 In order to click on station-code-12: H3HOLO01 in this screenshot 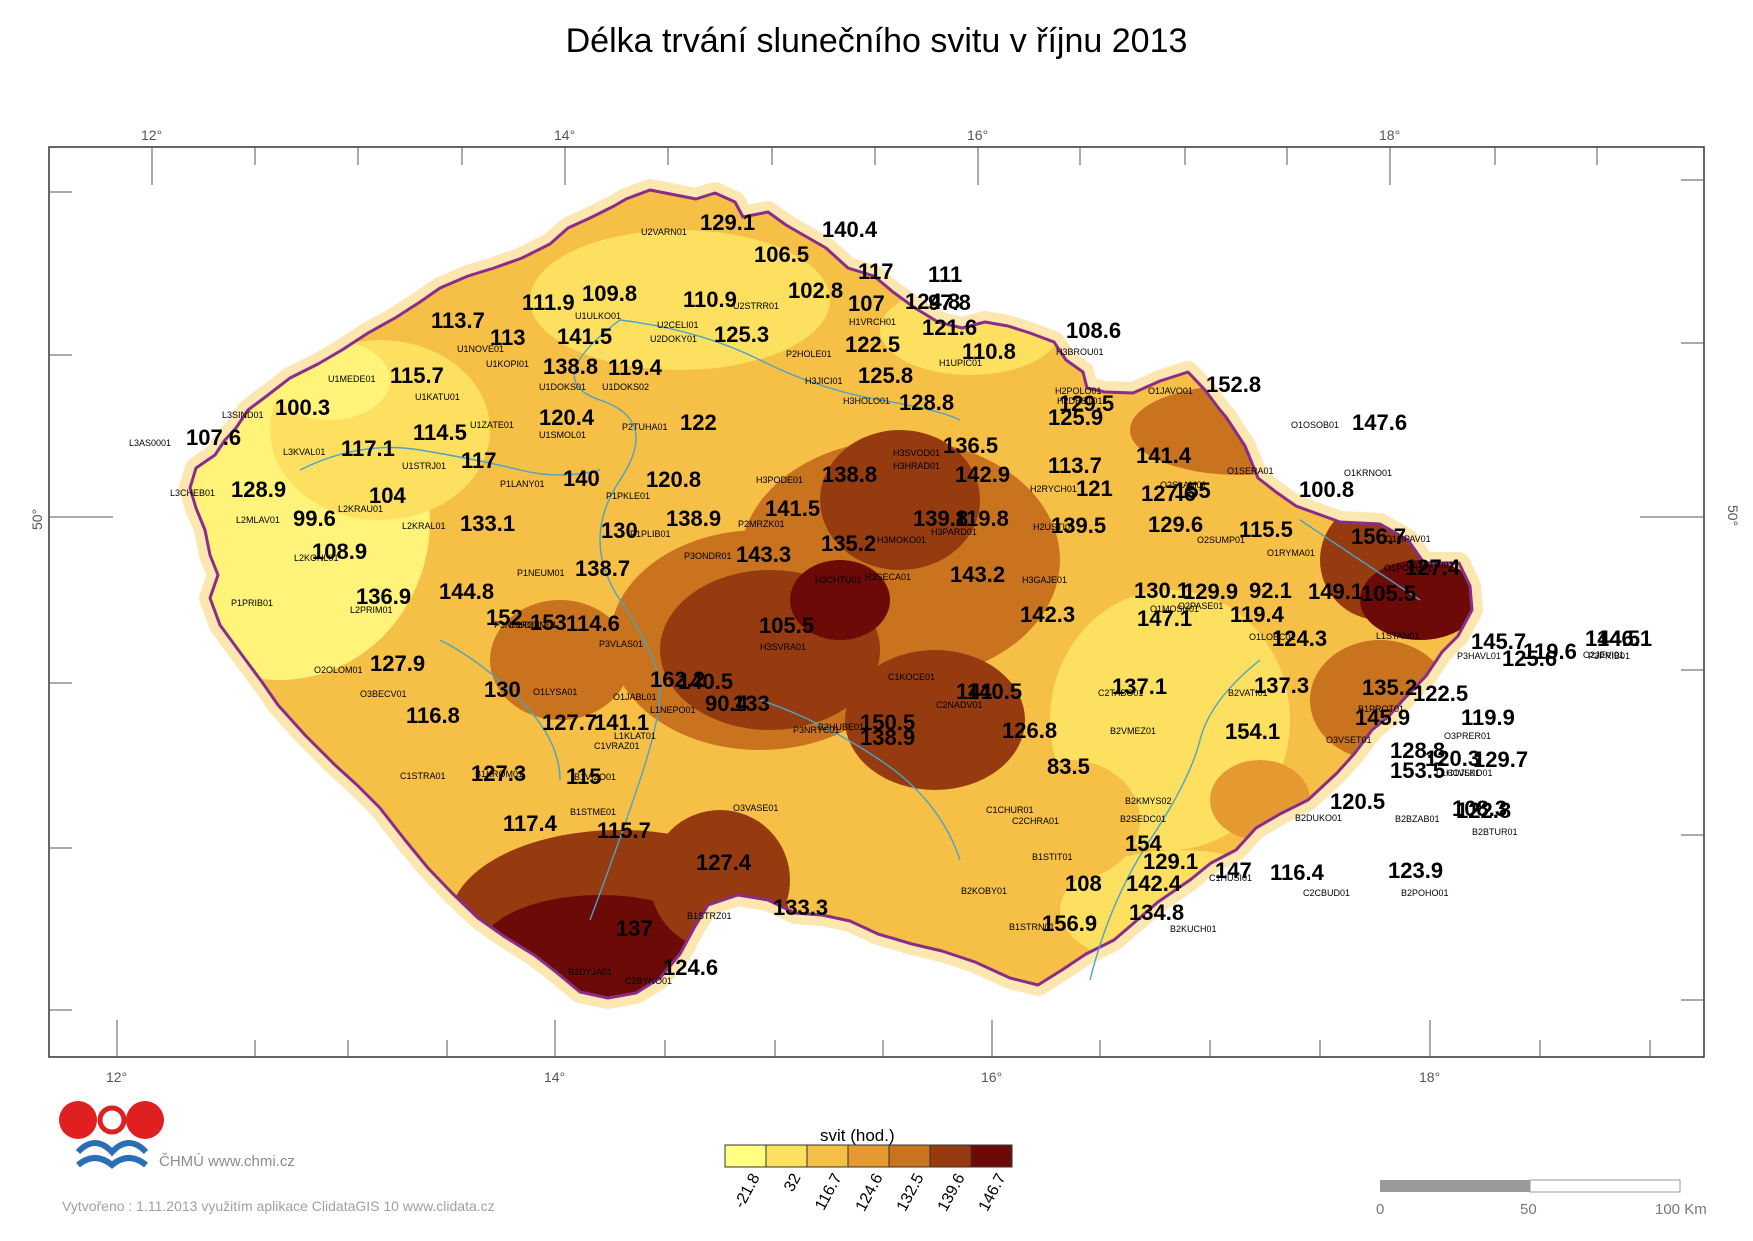, I will do `click(866, 401)`.